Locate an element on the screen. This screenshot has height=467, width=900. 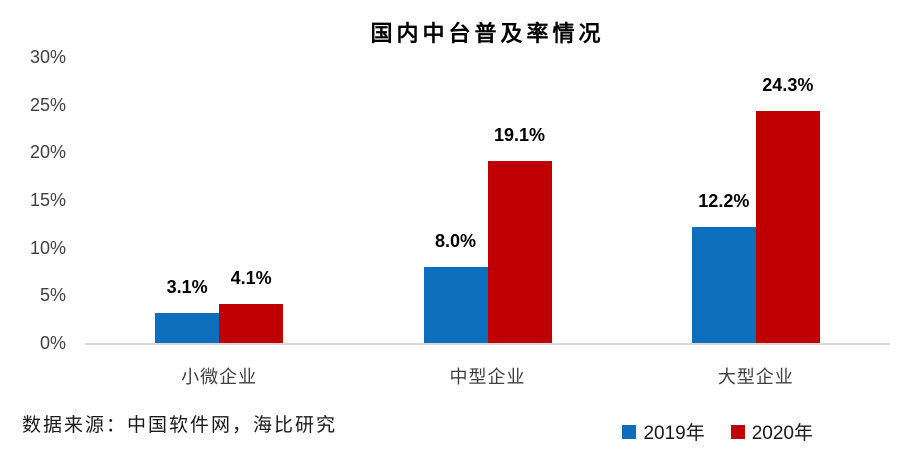
y-axis-tick-label: 15% is located at coordinates (47, 200).